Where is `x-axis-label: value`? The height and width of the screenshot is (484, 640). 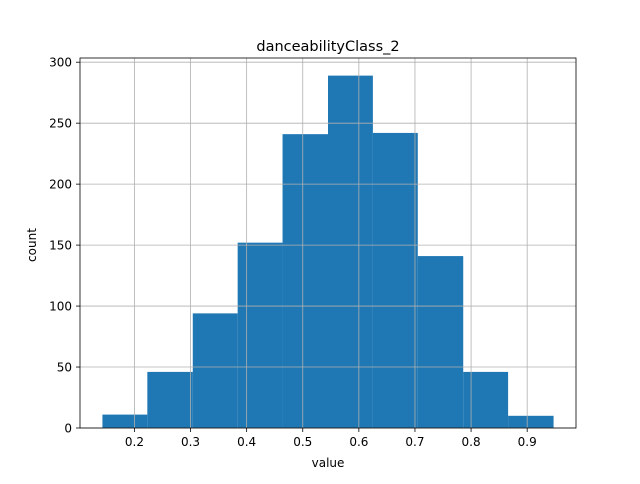
x-axis-label: value is located at coordinates (328, 463).